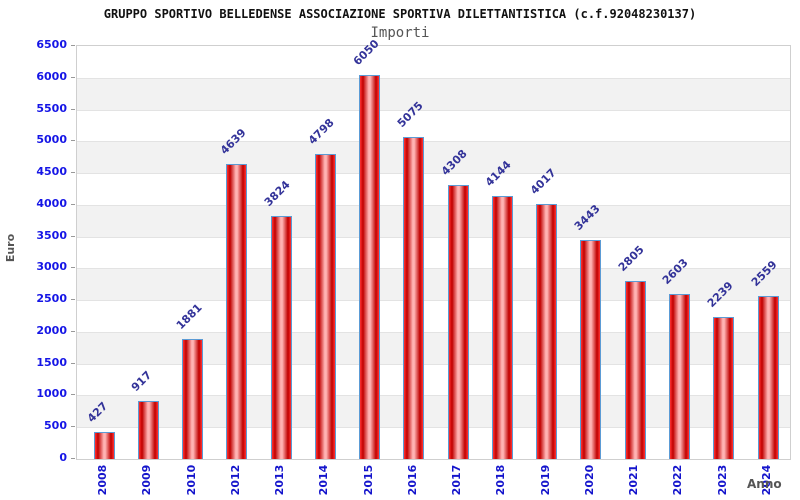 Image resolution: width=800 pixels, height=500 pixels. What do you see at coordinates (501, 480) in the screenshot?
I see `x-tick-label: 2018` at bounding box center [501, 480].